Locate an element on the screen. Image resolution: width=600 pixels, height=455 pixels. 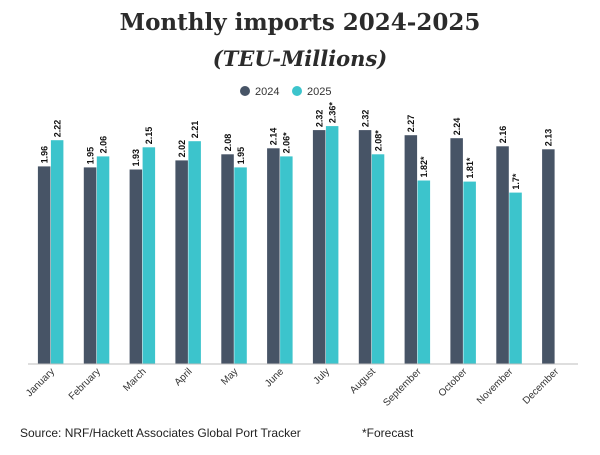
x-tick-label-august: August is located at coordinates (363, 381).